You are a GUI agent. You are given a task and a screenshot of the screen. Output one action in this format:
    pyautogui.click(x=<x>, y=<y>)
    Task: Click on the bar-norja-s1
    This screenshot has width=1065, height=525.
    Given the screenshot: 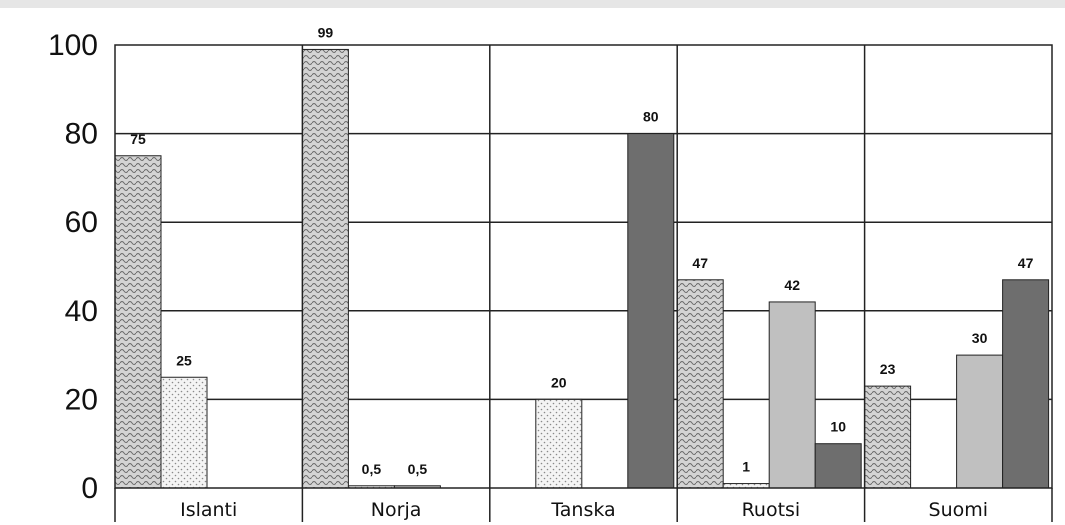 What is the action you would take?
    pyautogui.click(x=325, y=268)
    